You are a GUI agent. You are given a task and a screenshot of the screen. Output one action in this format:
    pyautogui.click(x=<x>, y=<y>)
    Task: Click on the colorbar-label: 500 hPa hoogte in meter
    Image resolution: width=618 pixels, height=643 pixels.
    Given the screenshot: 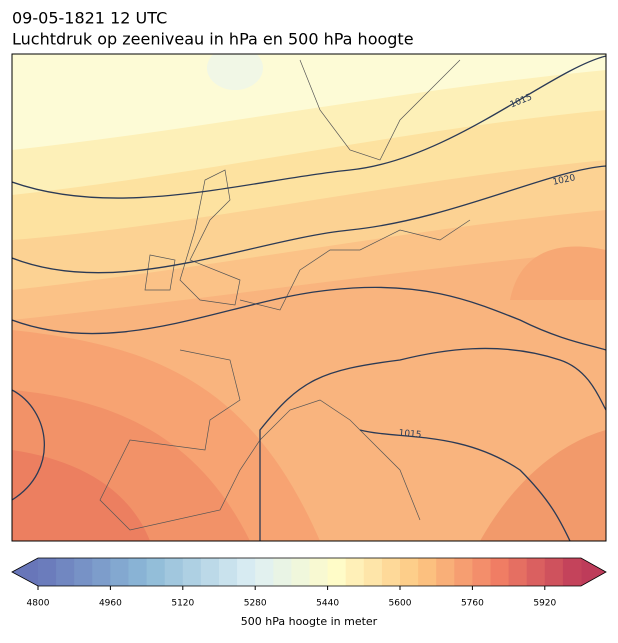 What is the action you would take?
    pyautogui.click(x=309, y=621)
    